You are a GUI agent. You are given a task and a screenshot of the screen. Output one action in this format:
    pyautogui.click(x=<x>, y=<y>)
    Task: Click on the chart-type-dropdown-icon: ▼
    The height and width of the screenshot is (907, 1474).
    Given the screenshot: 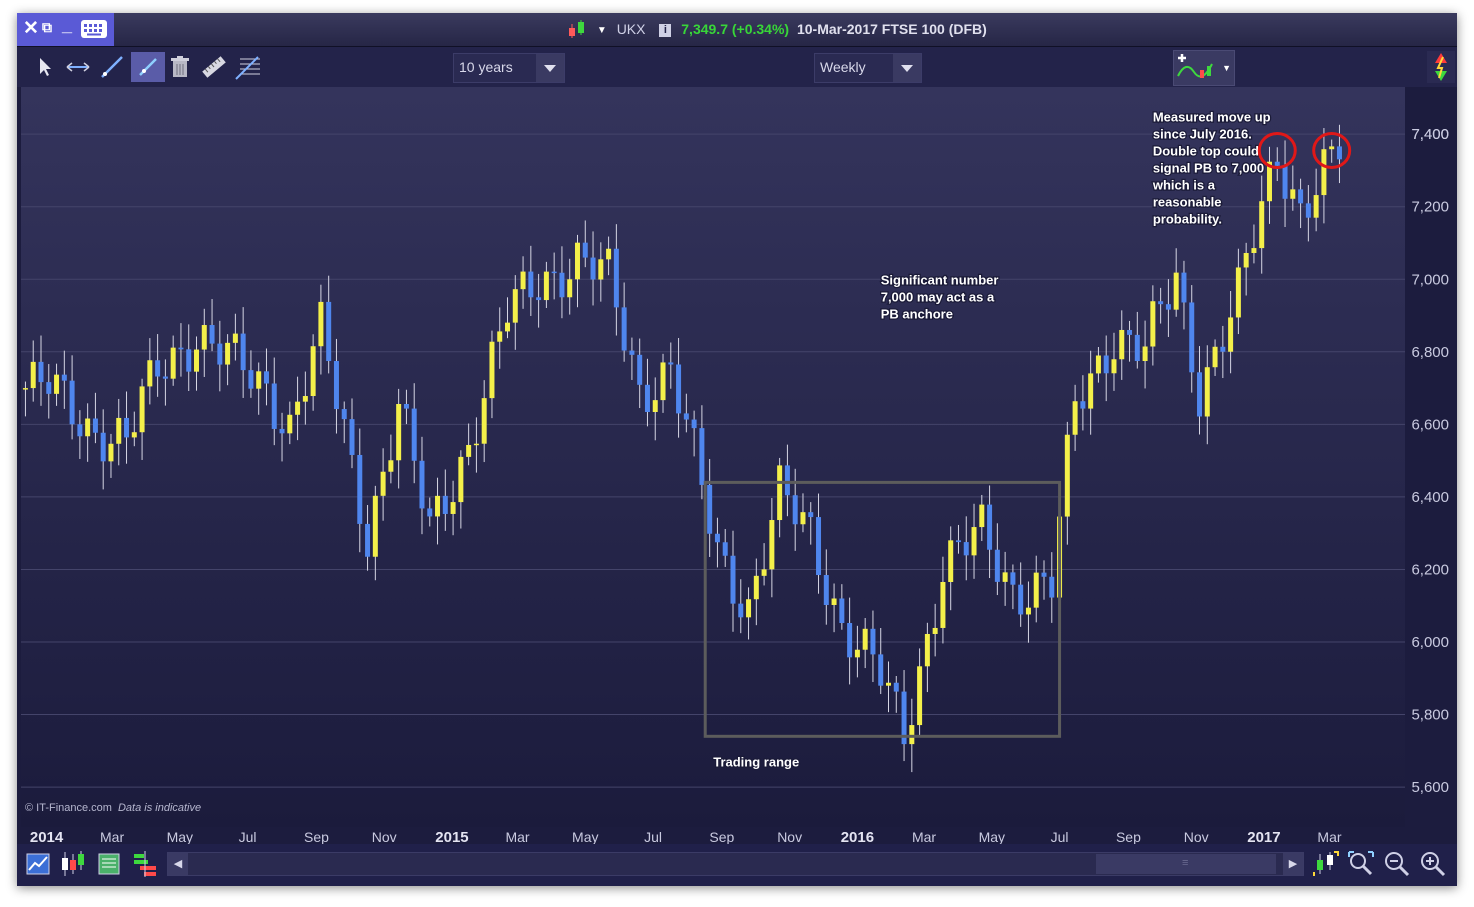 What is the action you would take?
    pyautogui.click(x=601, y=30)
    